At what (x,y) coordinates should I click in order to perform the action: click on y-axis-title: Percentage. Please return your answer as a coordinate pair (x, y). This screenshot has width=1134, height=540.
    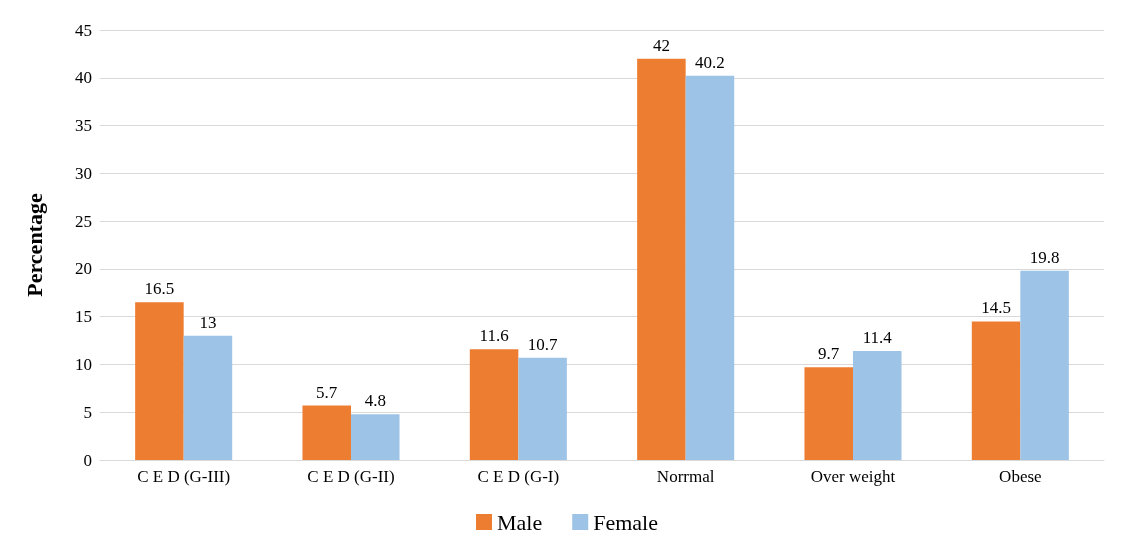
    Looking at the image, I should click on (34, 245).